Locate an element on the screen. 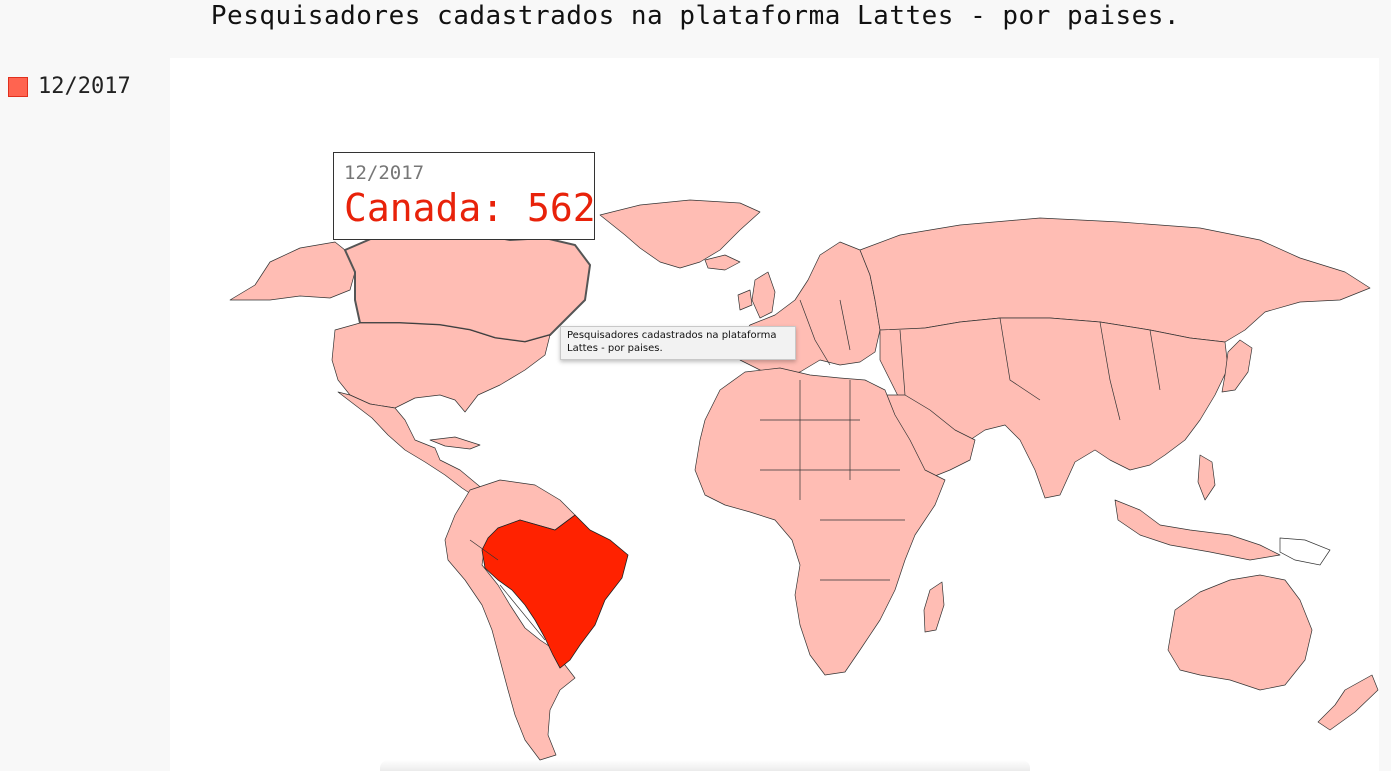 Image resolution: width=1391 pixels, height=771 pixels. country-africa is located at coordinates (820, 521).